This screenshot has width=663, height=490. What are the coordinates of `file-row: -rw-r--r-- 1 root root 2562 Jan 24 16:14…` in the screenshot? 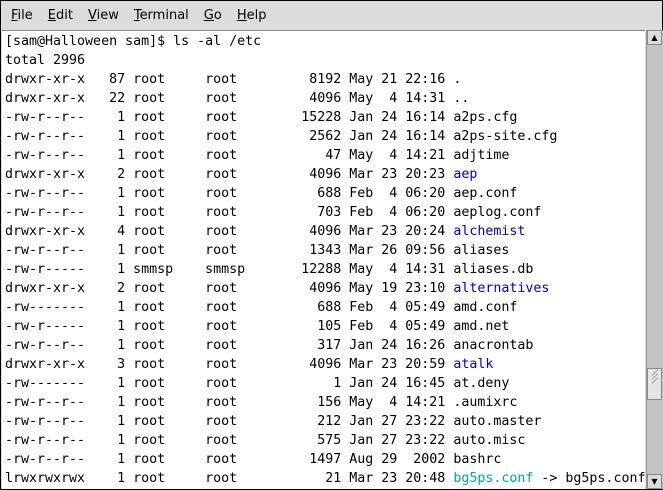 It's located at (281, 136).